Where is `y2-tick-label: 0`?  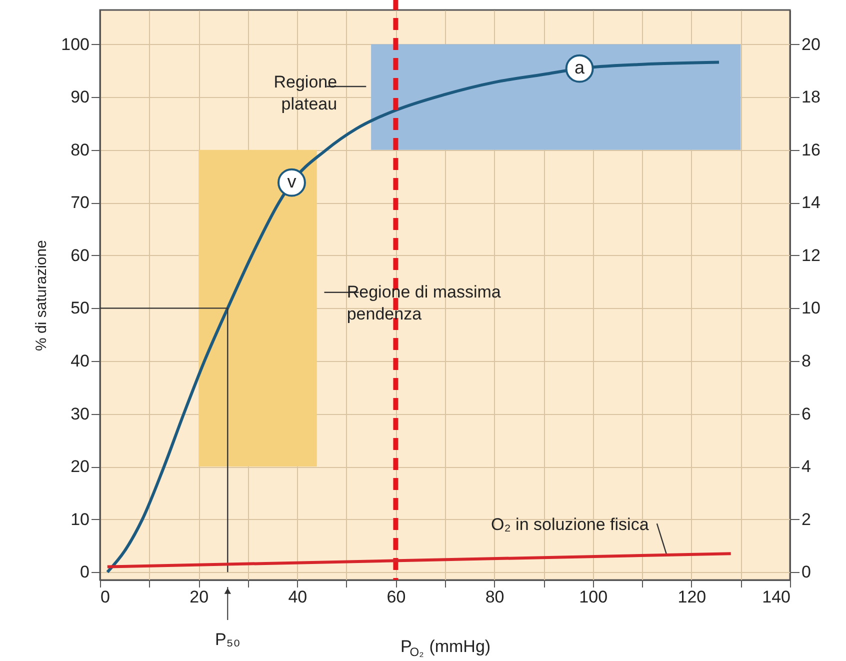
y2-tick-label: 0 is located at coordinates (806, 572).